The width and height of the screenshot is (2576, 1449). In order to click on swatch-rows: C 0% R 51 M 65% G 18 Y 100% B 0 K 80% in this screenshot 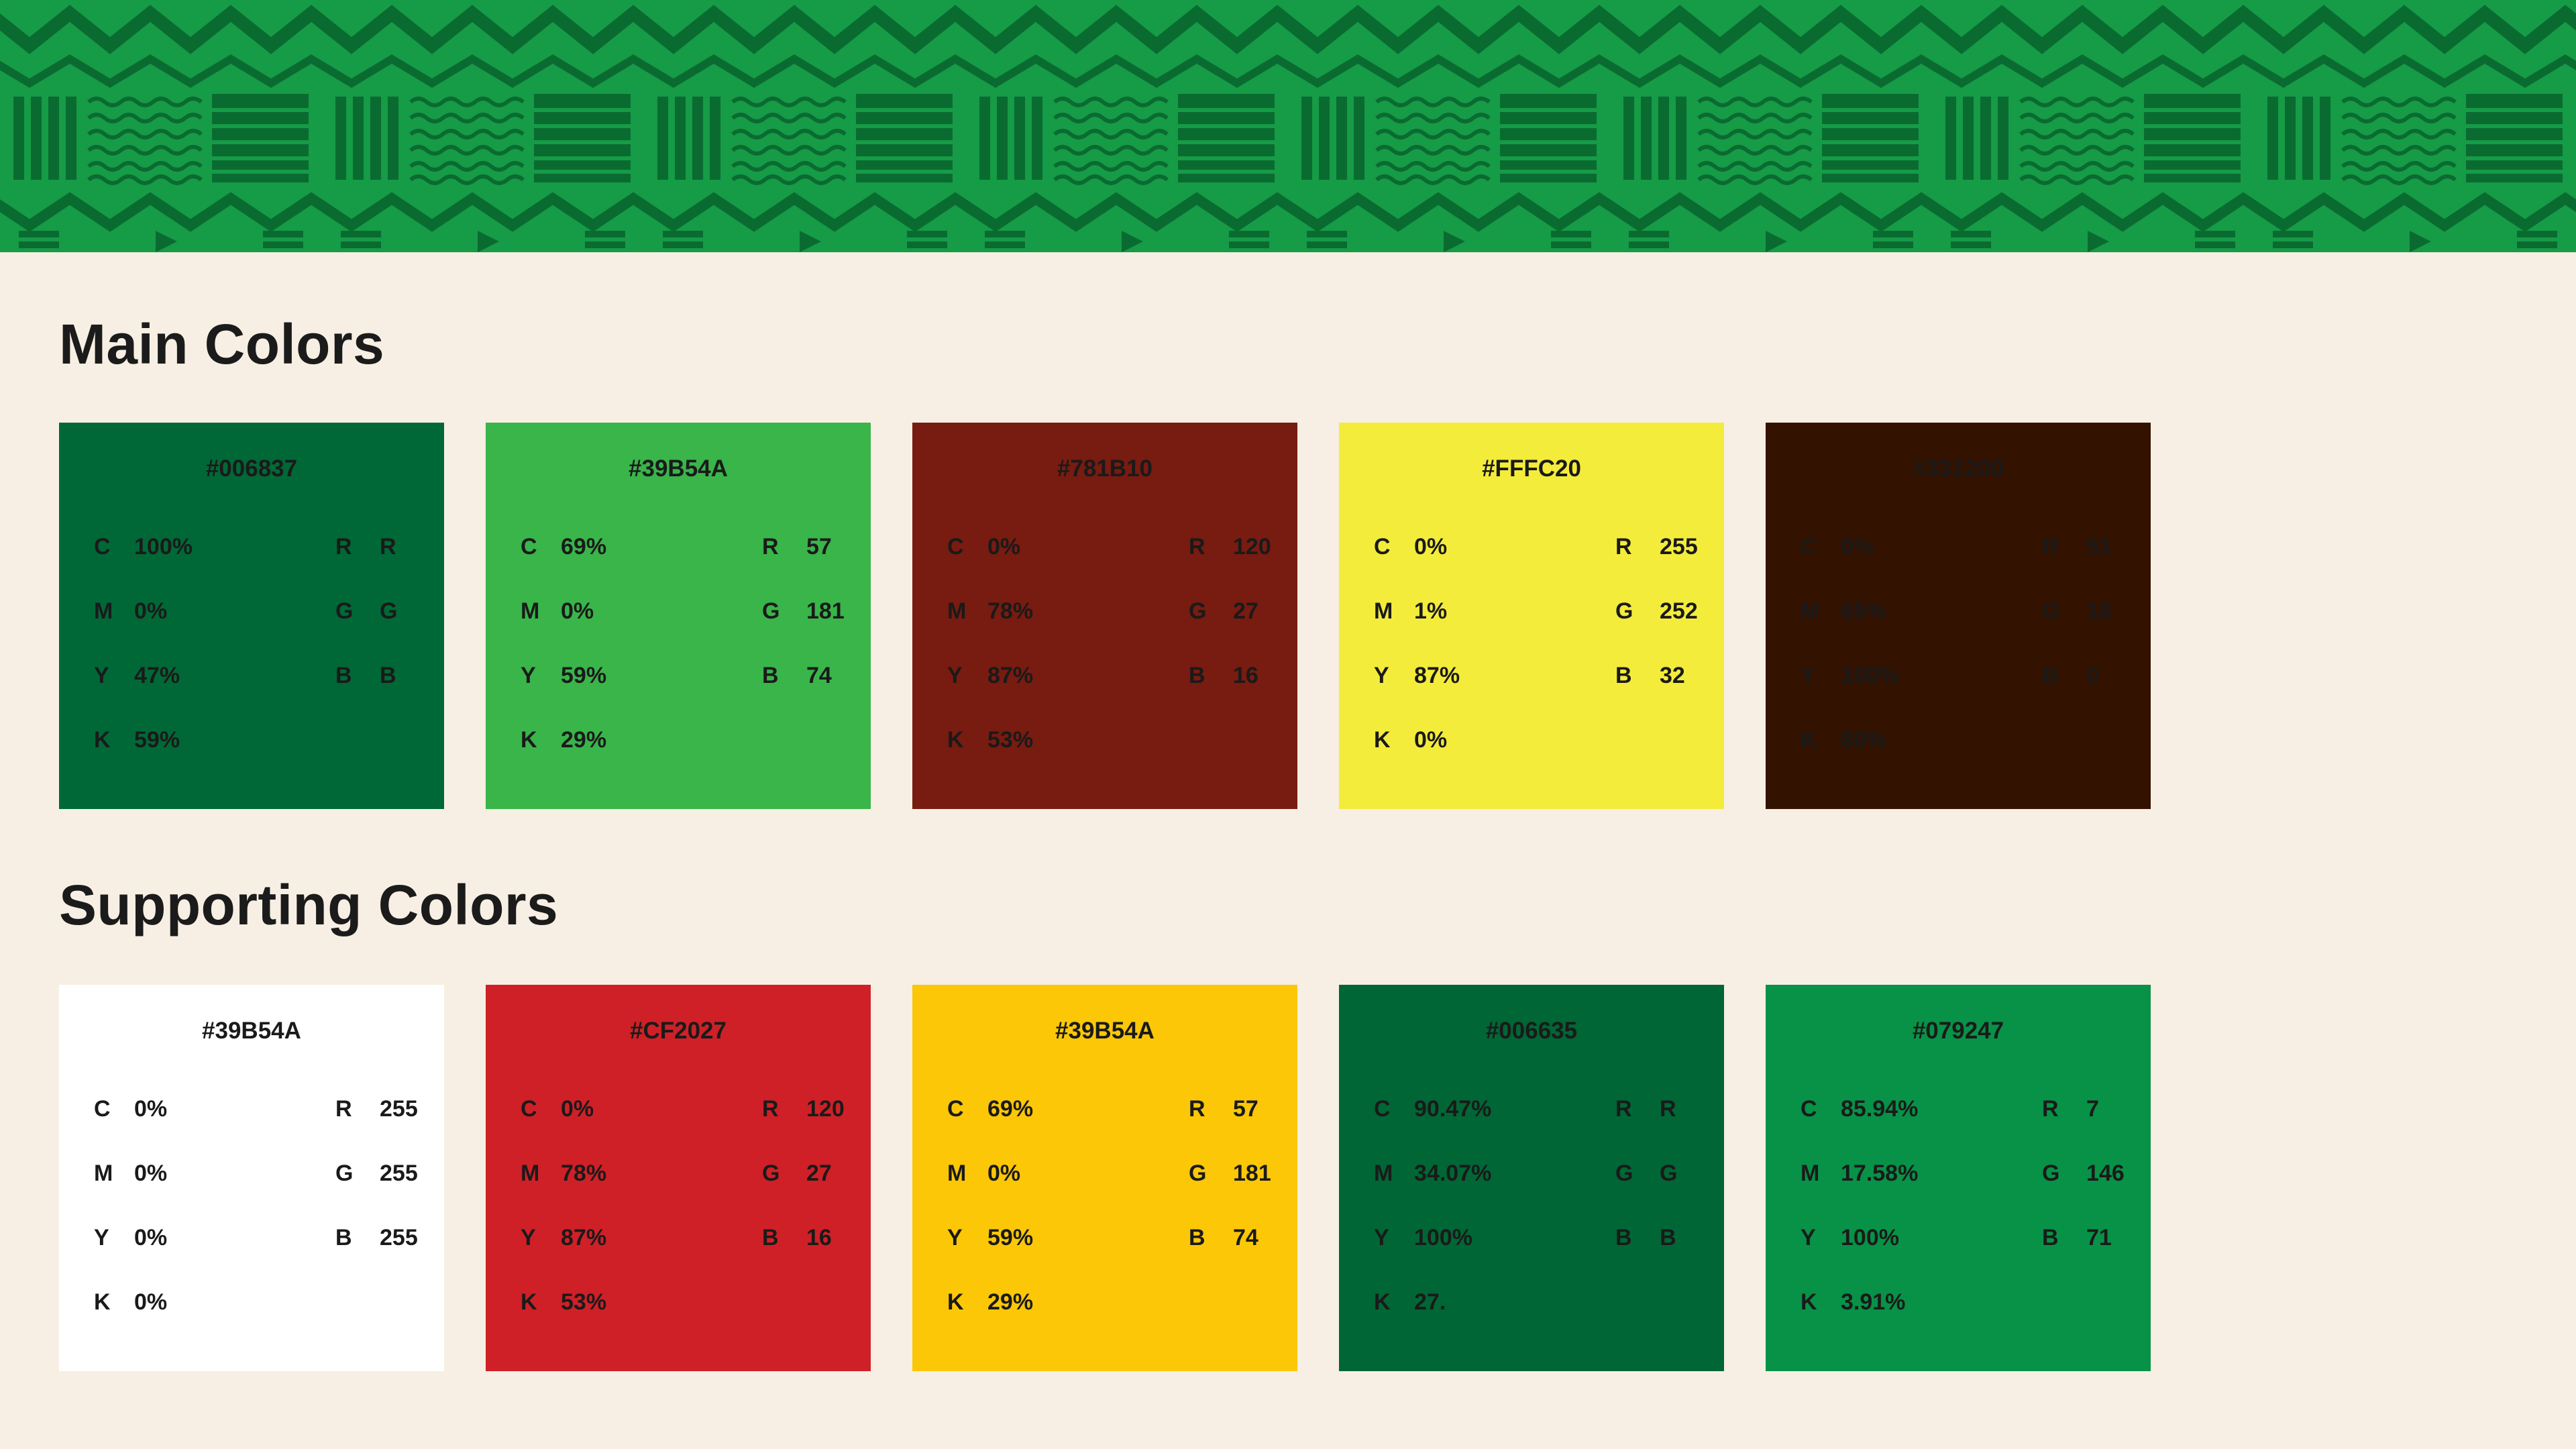, I will do `click(1958, 644)`.